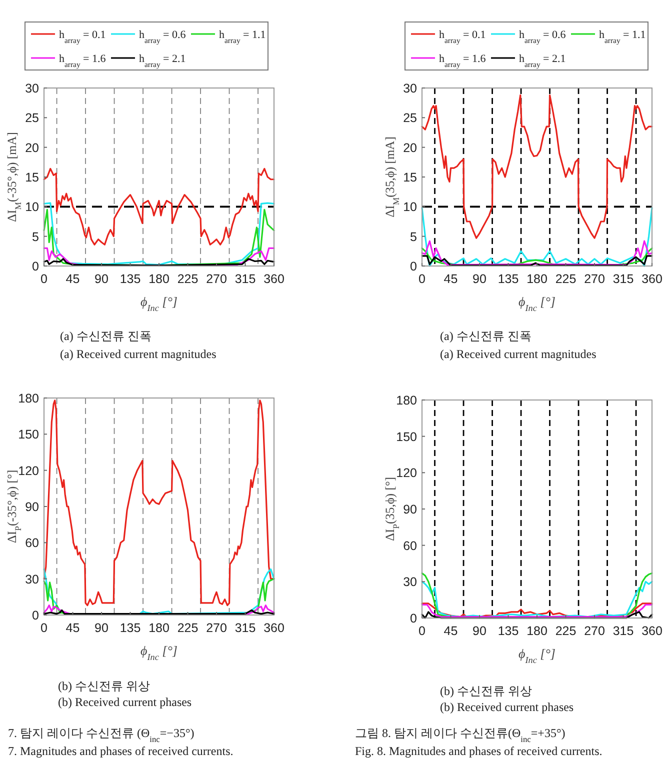 This screenshot has width=665, height=769. Describe the element at coordinates (478, 751) in the screenshot. I see `caption: Fig. 8. Magnitudes and phases of received currents.` at that location.